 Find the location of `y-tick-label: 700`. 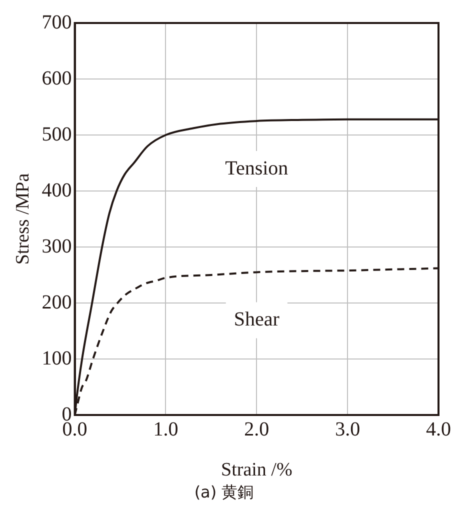

y-tick-label: 700 is located at coordinates (57, 22).